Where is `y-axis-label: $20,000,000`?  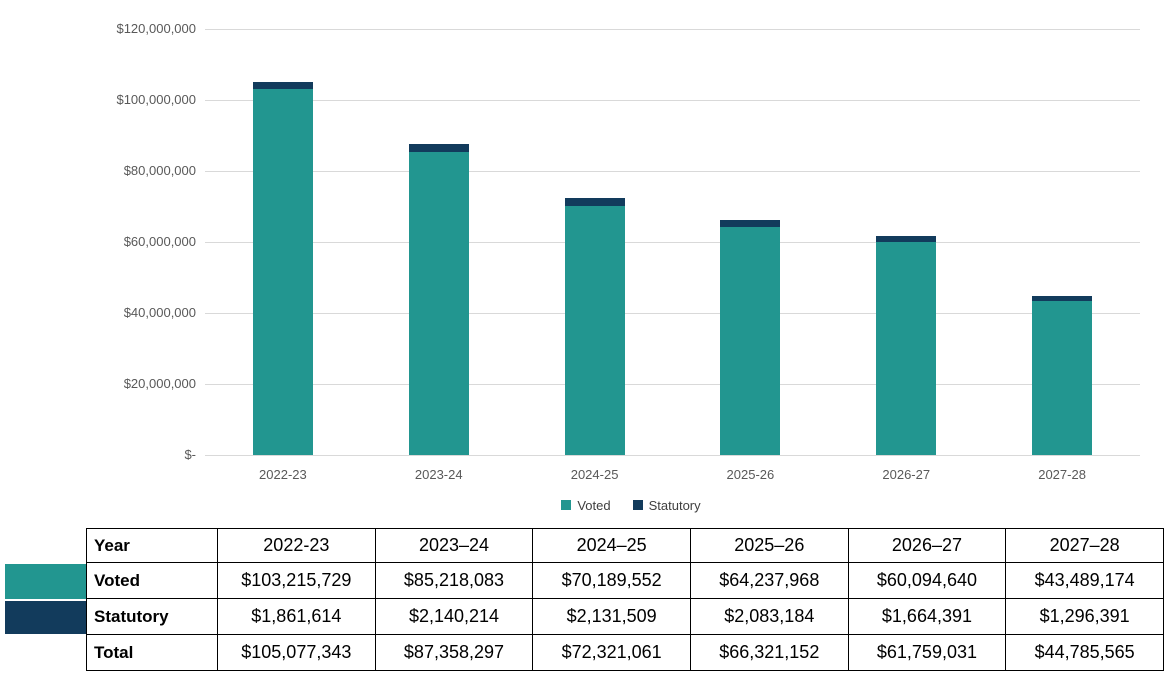 y-axis-label: $20,000,000 is located at coordinates (159, 383).